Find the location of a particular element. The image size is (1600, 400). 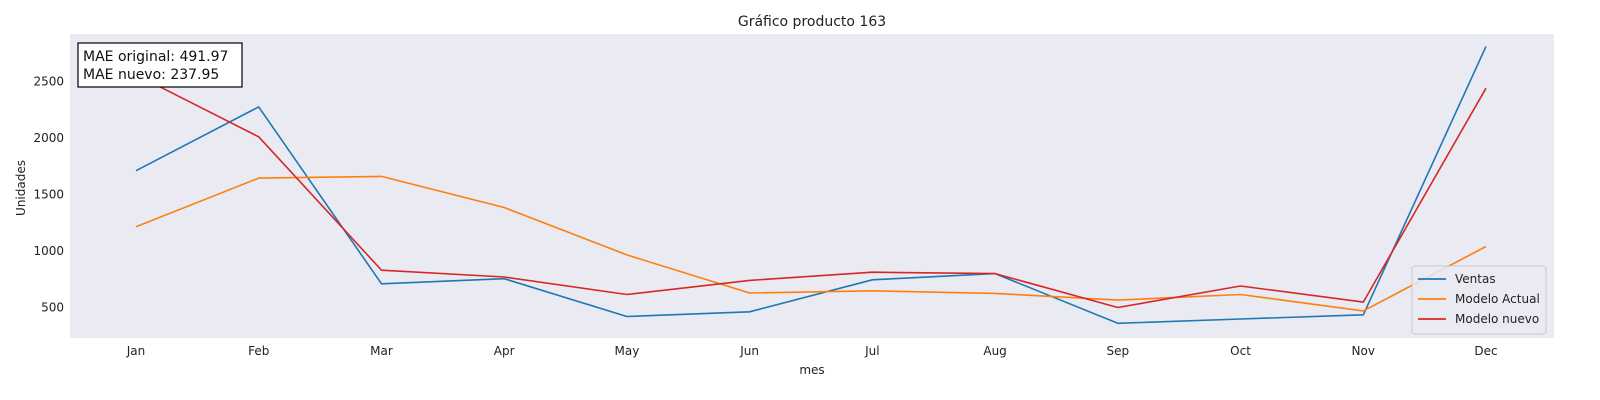

legend-label: Ventas is located at coordinates (1475, 279).